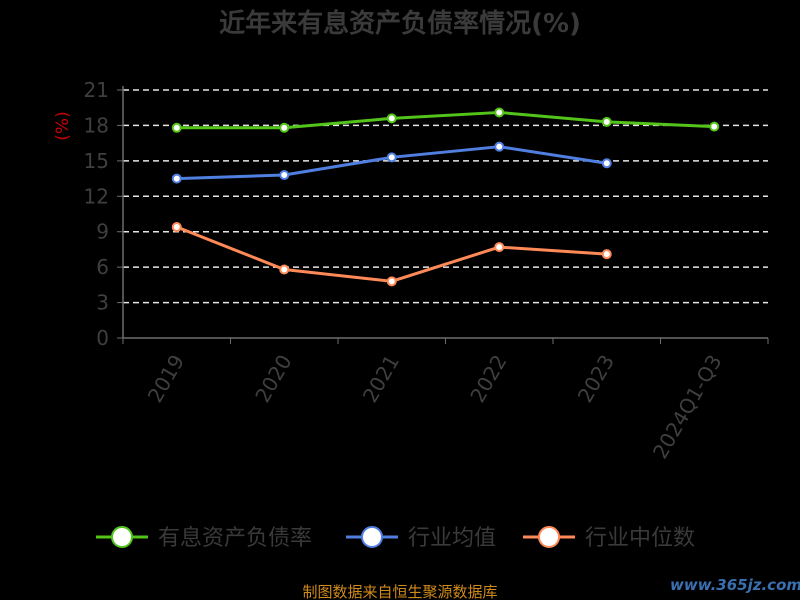  Describe the element at coordinates (735, 585) in the screenshot. I see `watermark: www.365jz.com` at that location.